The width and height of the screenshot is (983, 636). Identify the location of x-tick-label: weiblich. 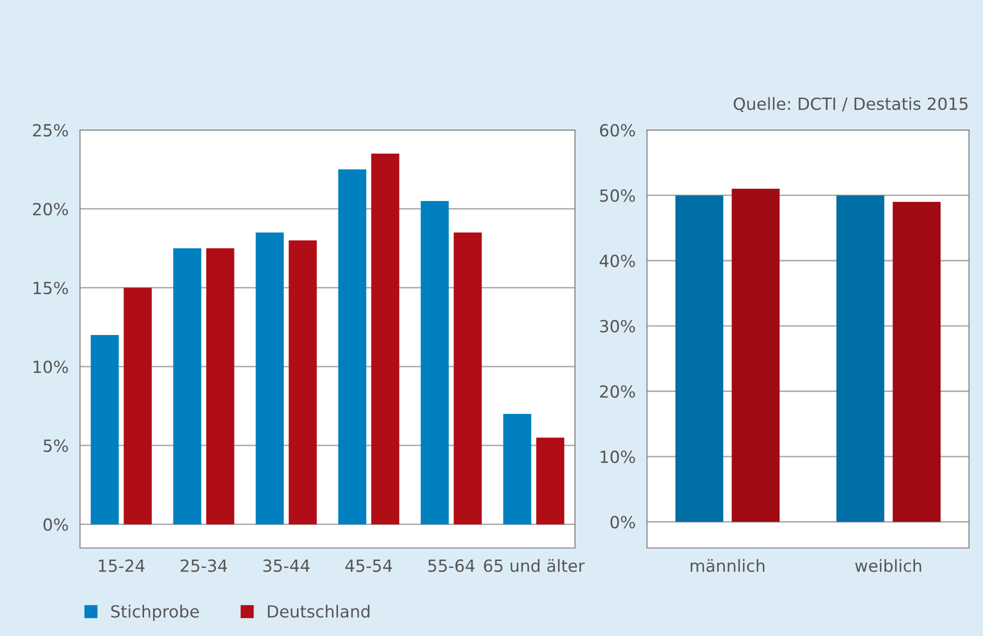
(888, 565).